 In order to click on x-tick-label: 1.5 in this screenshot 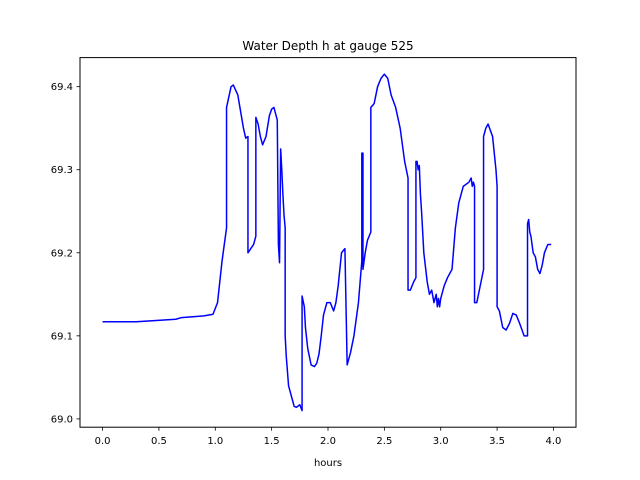, I will do `click(272, 441)`.